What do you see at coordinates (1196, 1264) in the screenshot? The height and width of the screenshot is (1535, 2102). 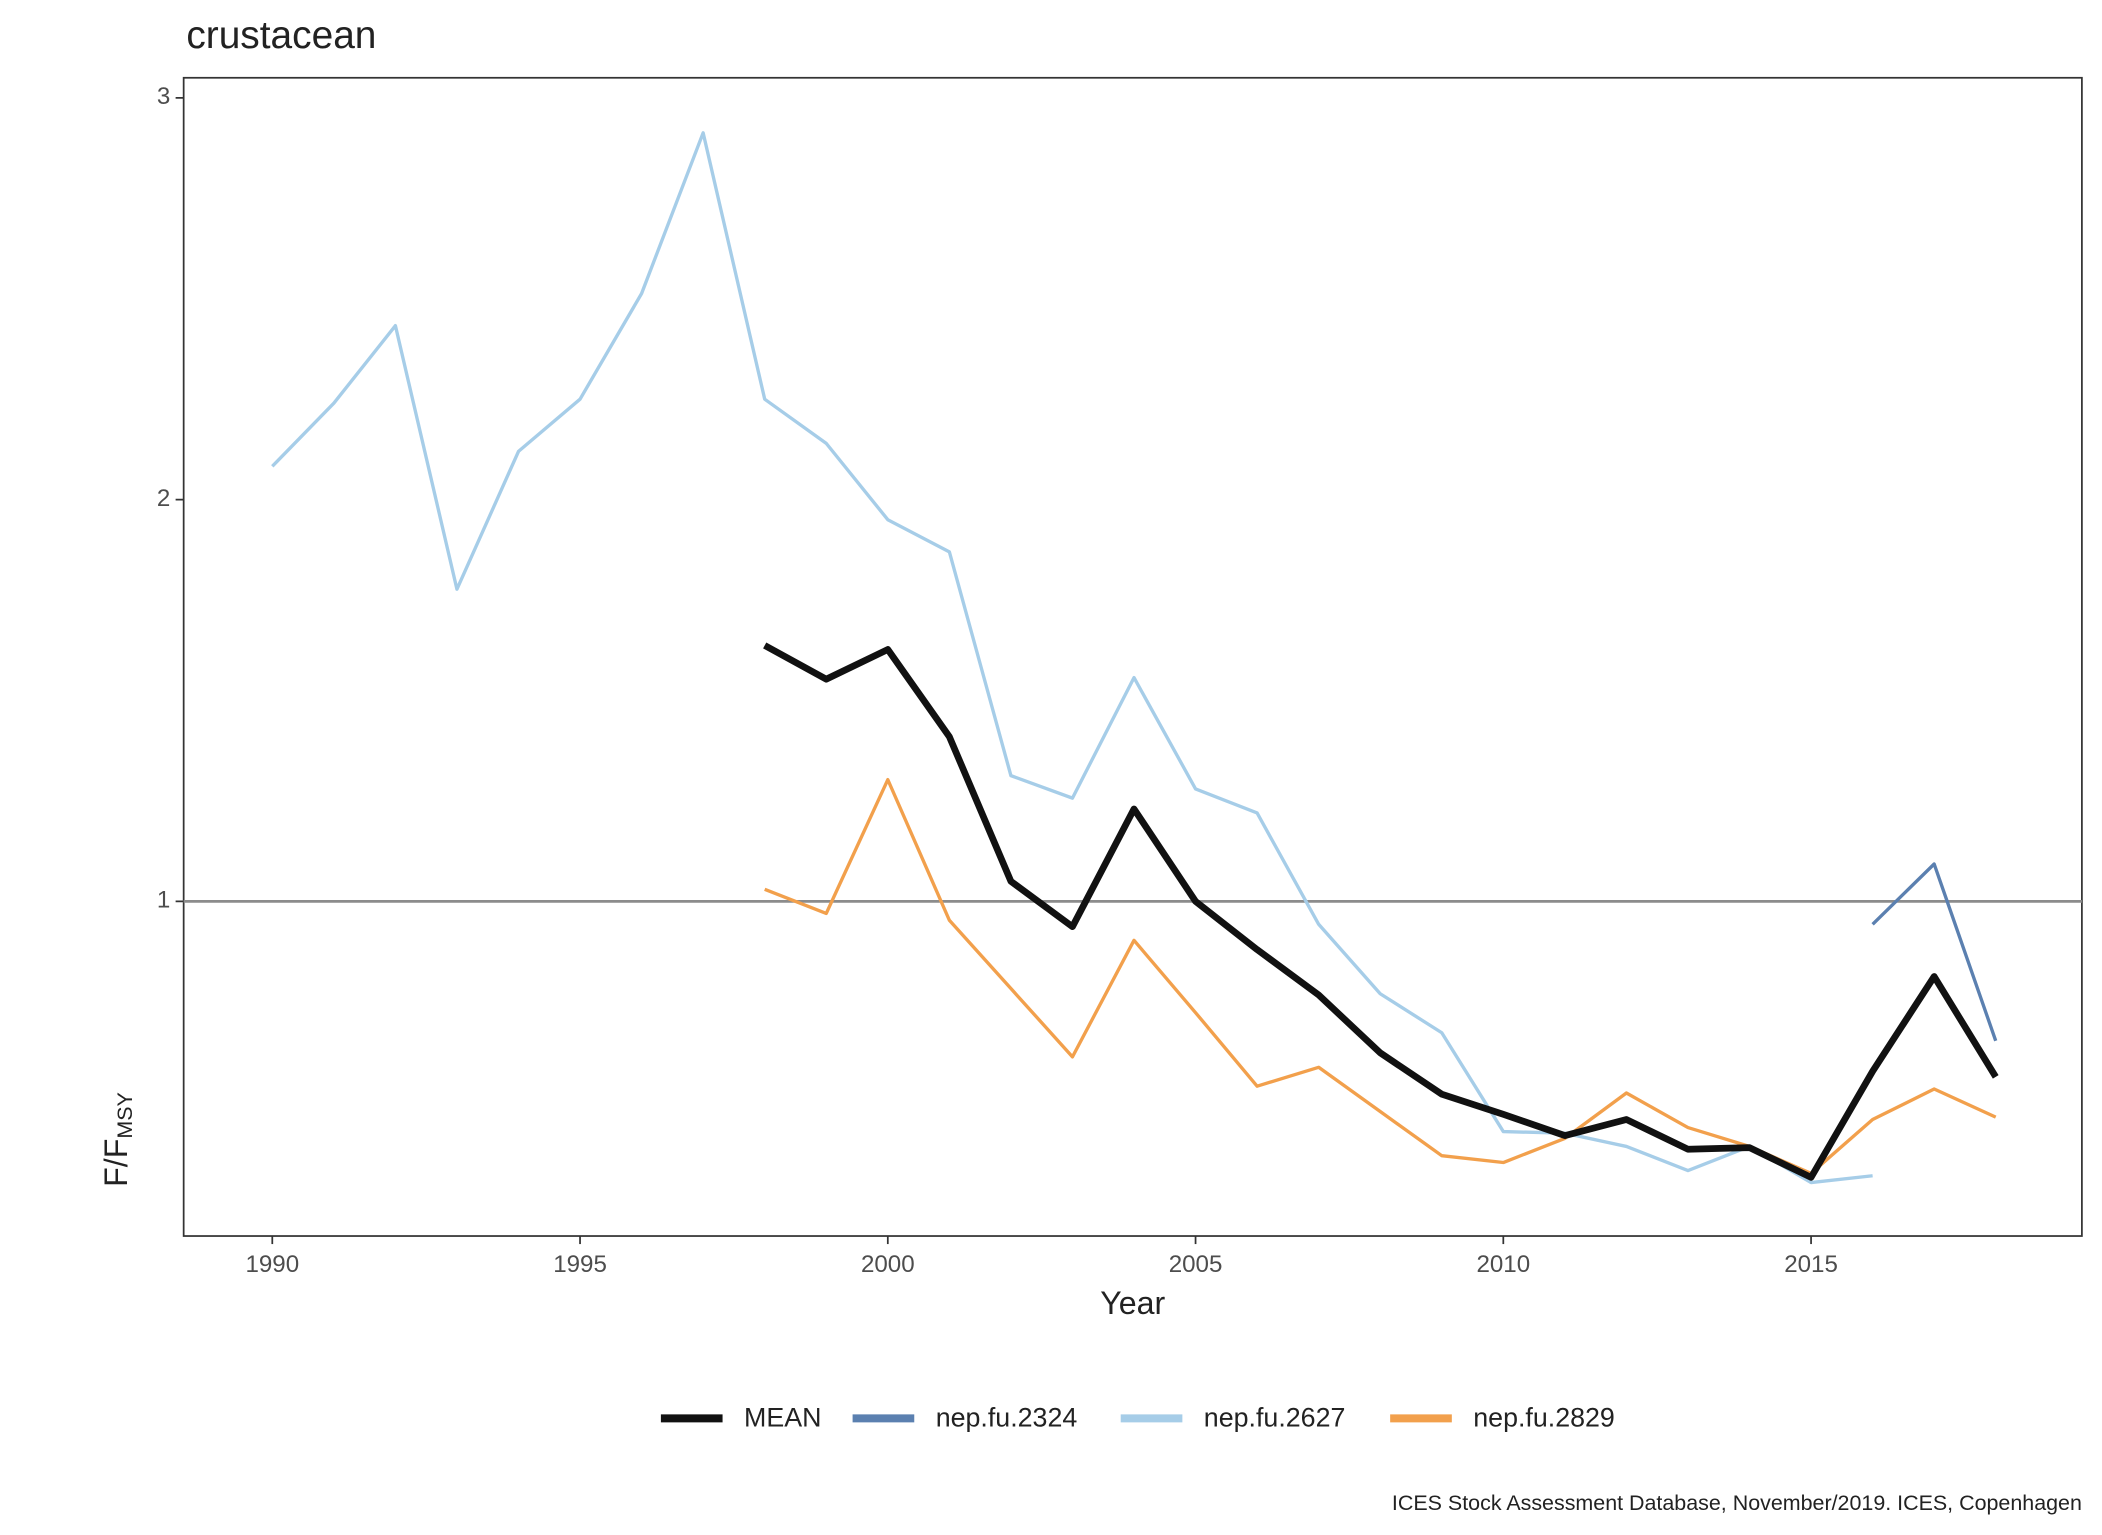 I see `x-tick-label: 2005` at bounding box center [1196, 1264].